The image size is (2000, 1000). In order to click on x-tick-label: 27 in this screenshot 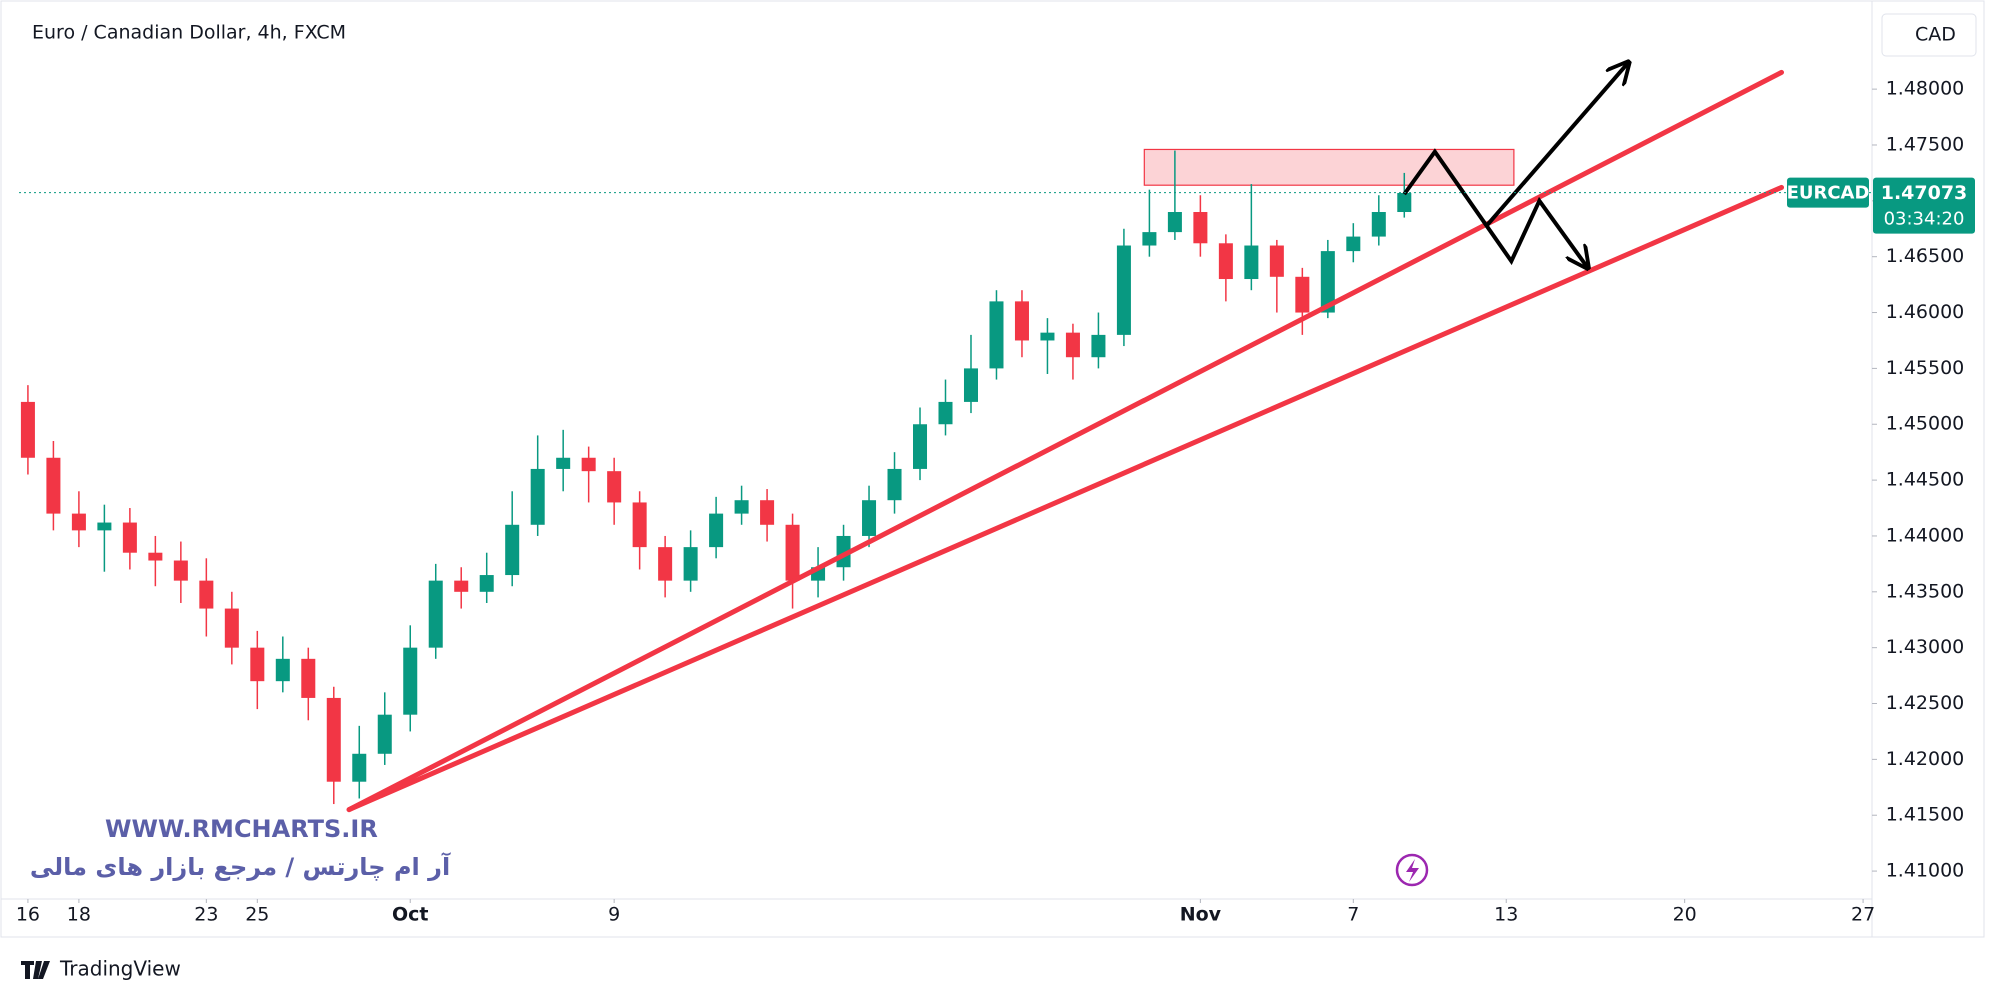, I will do `click(1863, 915)`.